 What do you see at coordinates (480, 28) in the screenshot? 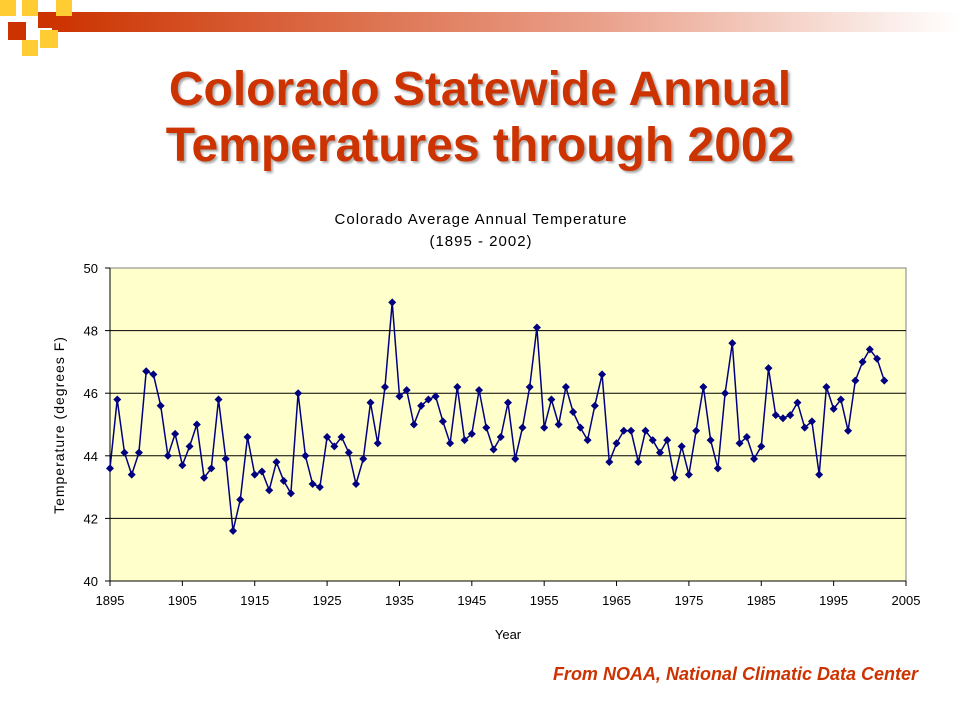
I see `decorative-header-banner` at bounding box center [480, 28].